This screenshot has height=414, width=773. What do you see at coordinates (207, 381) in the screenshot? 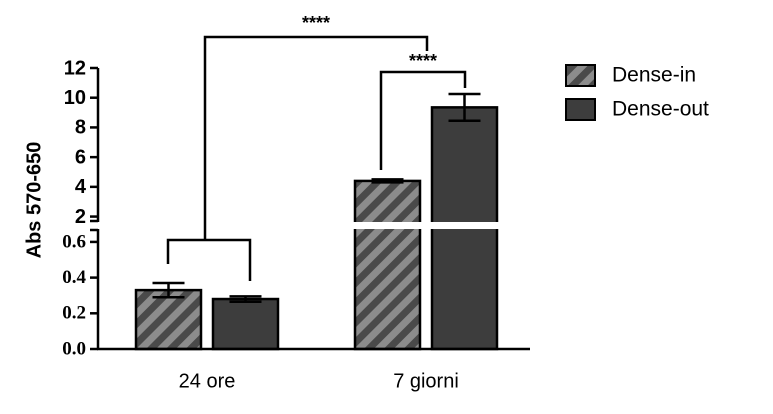
I see `x-tick-label: 24 ore` at bounding box center [207, 381].